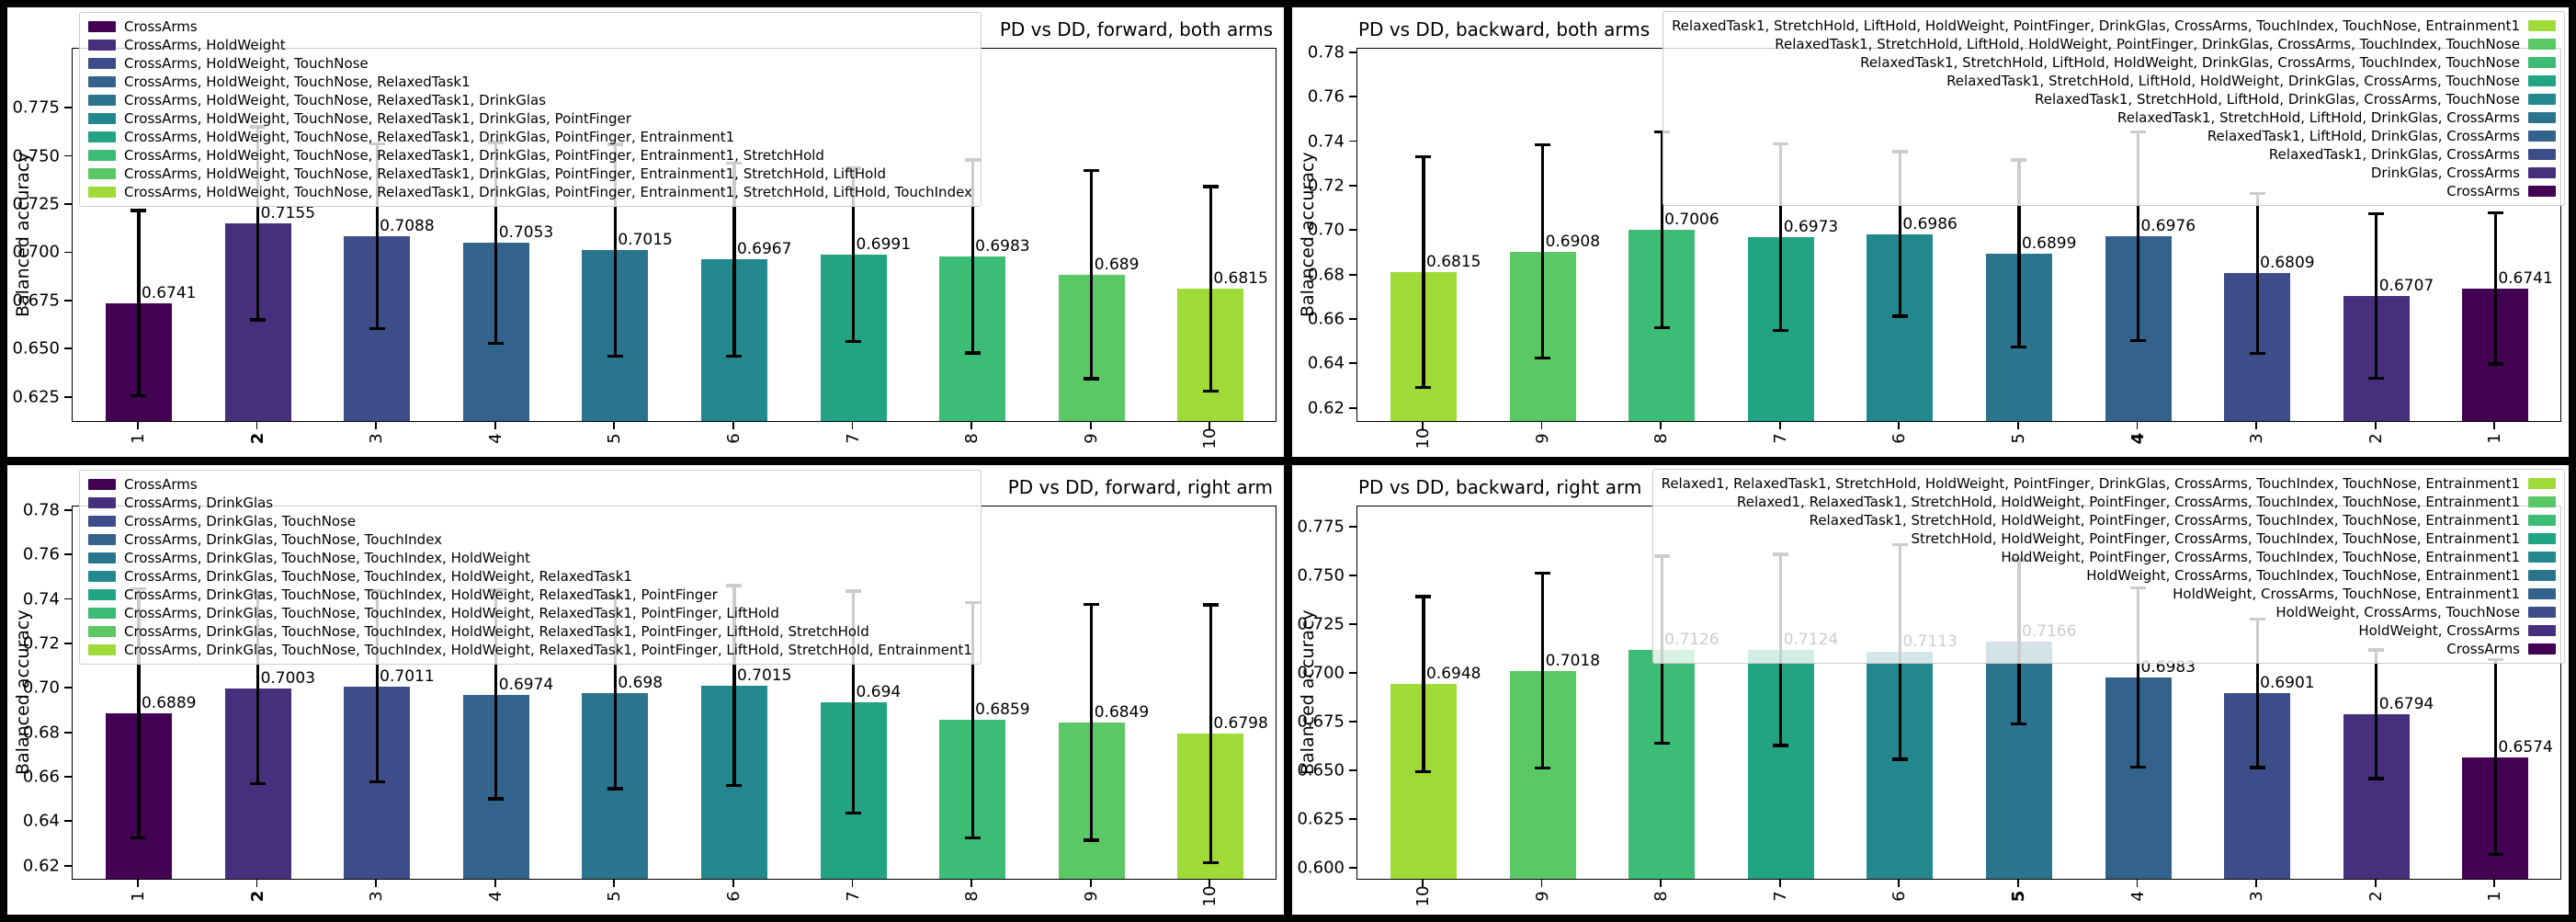  What do you see at coordinates (2439, 630) in the screenshot?
I see `legend-label: HoldWeight, CrossArms` at bounding box center [2439, 630].